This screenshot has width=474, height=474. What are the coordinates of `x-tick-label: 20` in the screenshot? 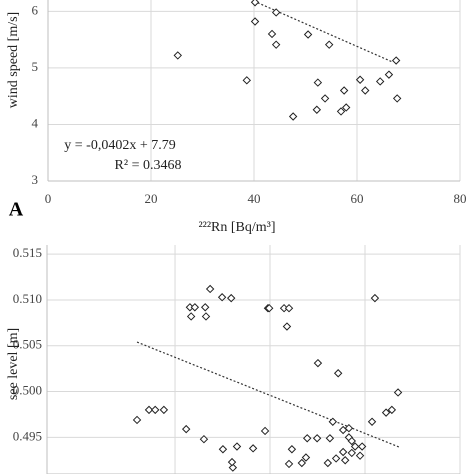 It's located at (151, 198).